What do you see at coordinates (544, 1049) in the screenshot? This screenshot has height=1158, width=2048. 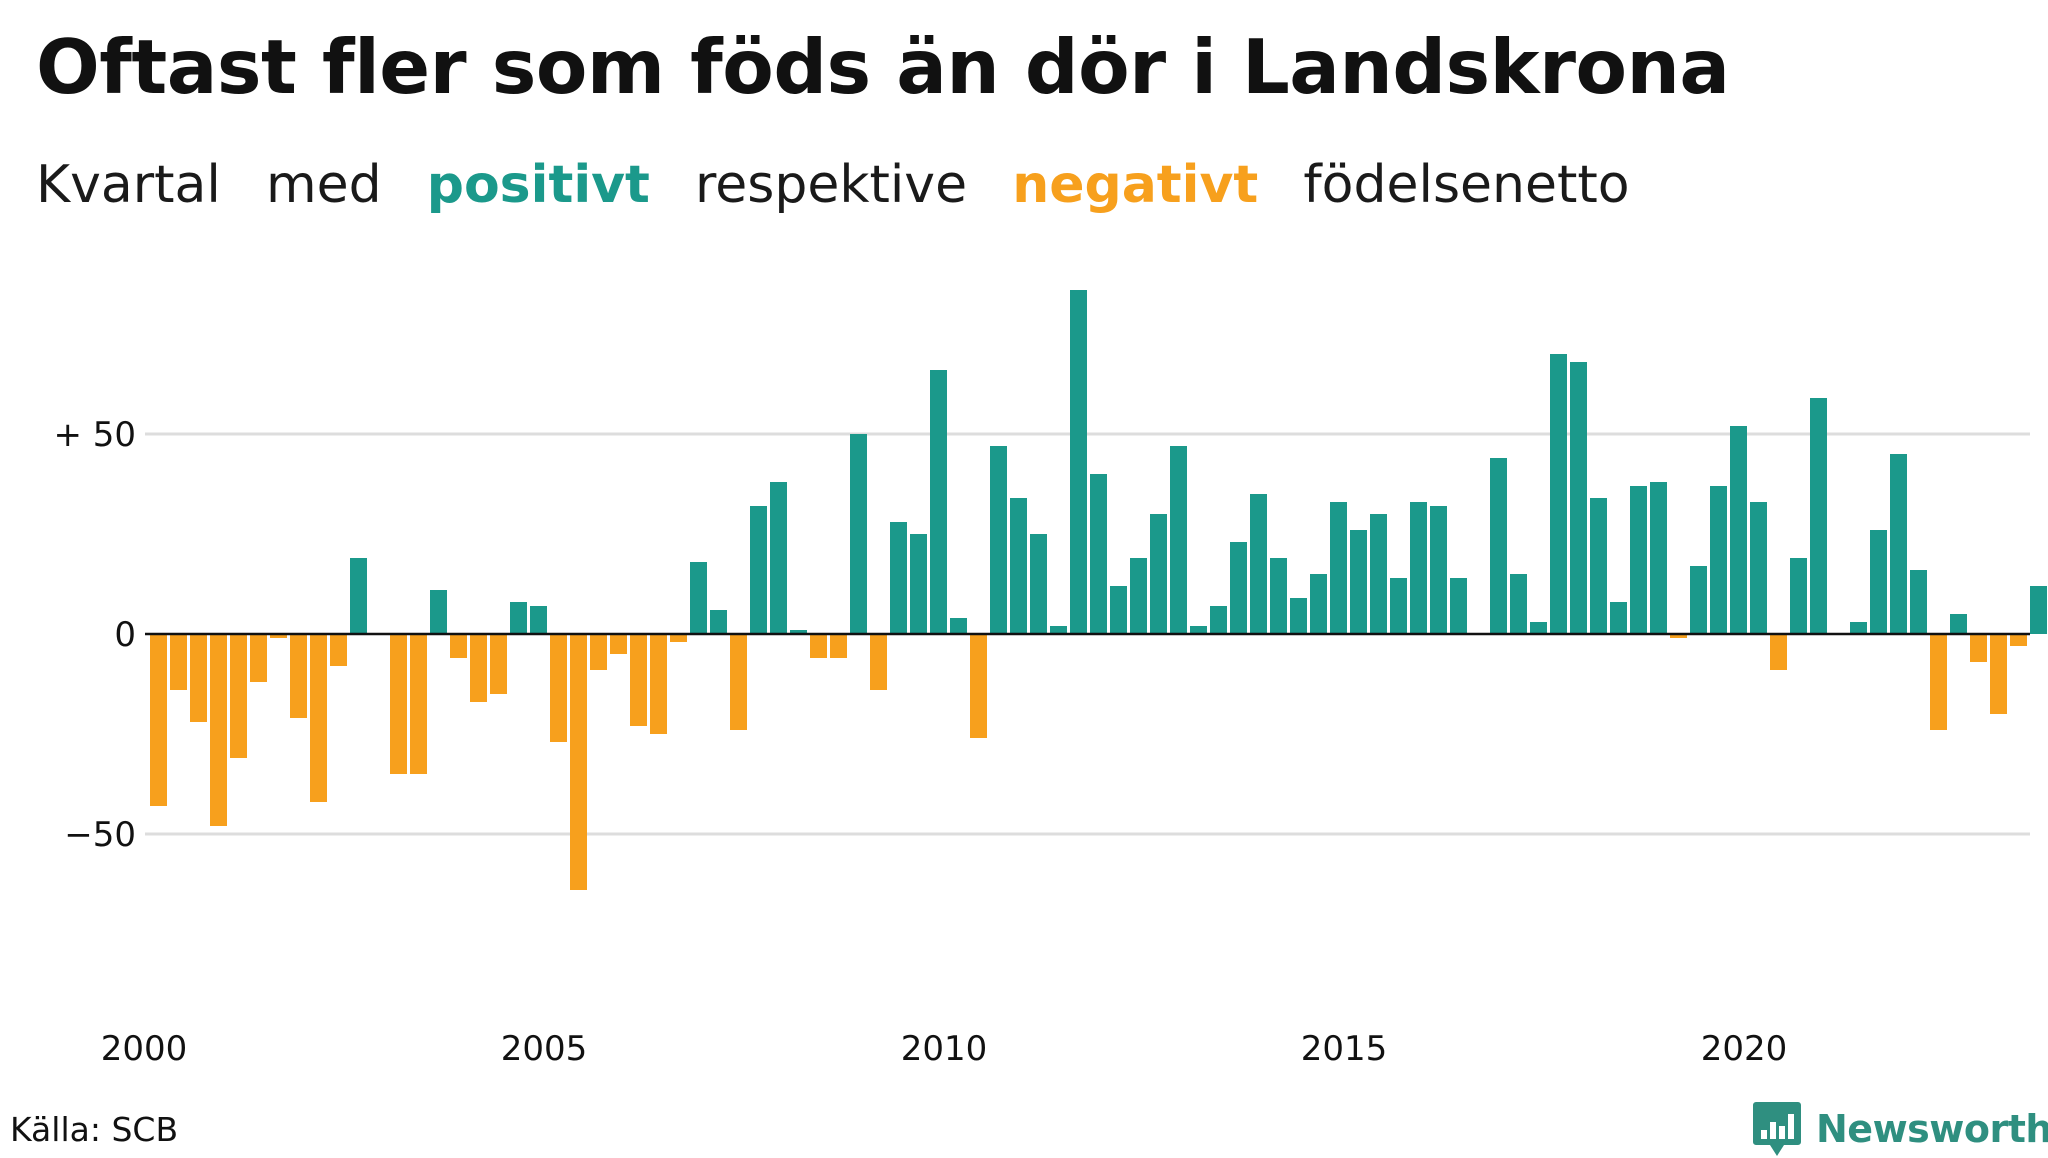 I see `x-tick-label: 2005` at bounding box center [544, 1049].